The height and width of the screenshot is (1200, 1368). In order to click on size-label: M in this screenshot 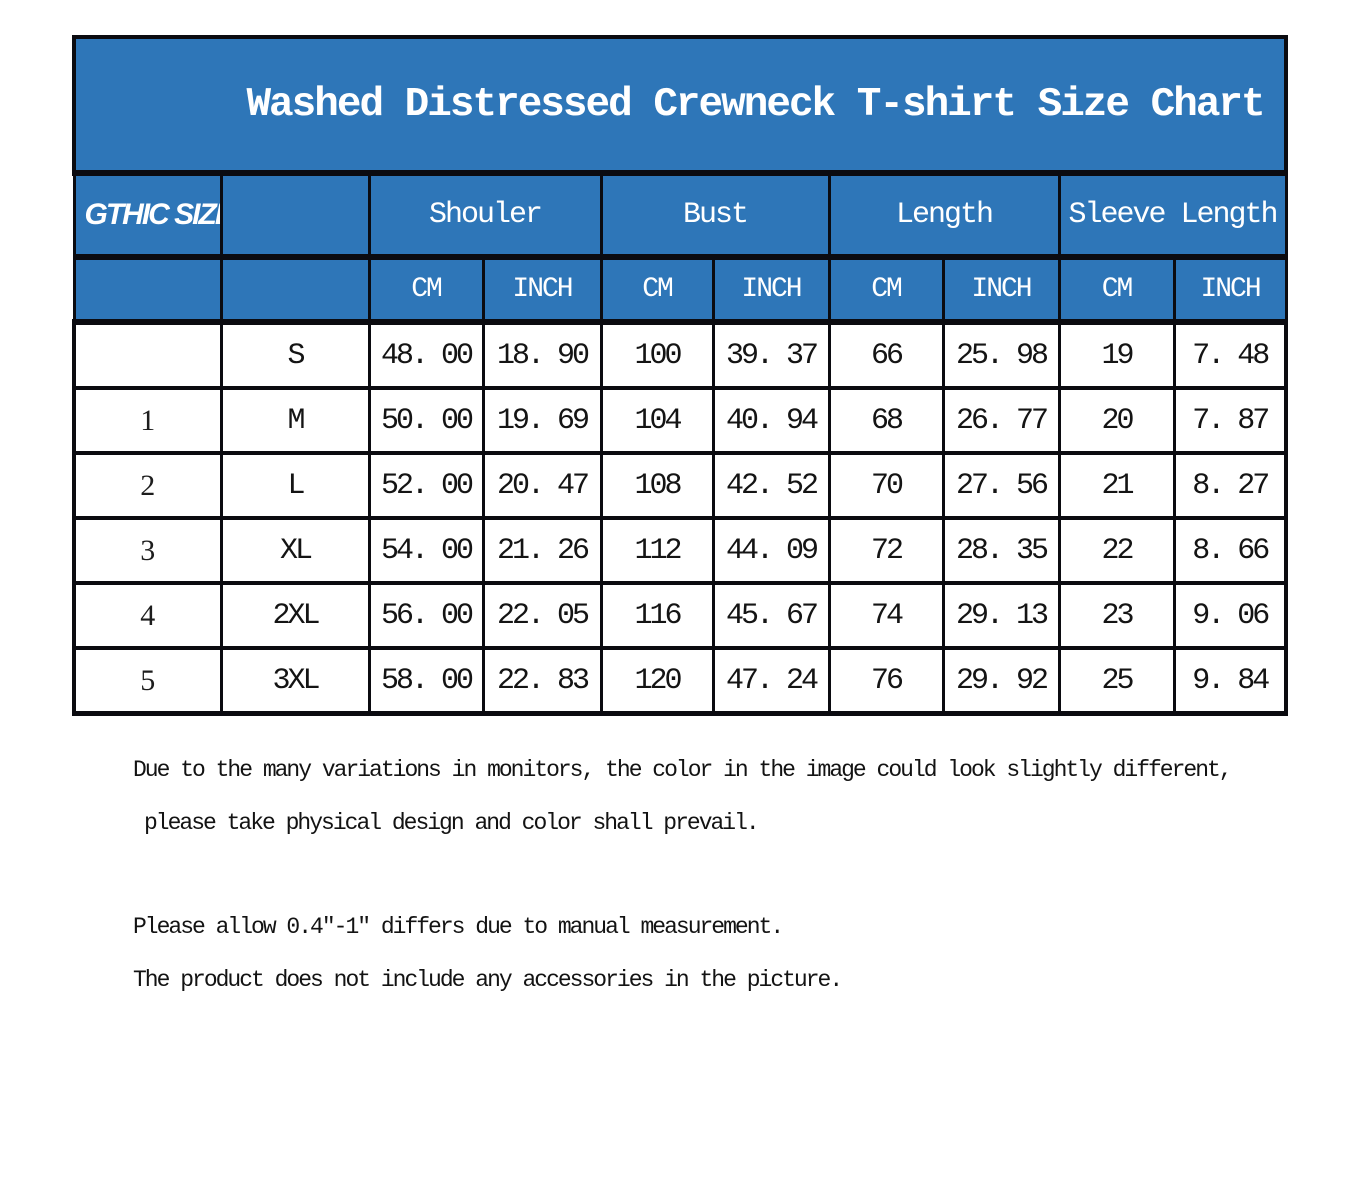, I will do `click(295, 420)`.